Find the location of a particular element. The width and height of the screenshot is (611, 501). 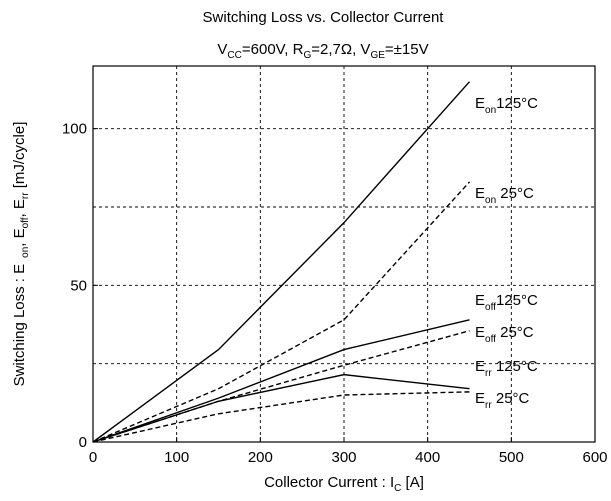

y-axis-label-s3: rr is located at coordinates (25, 195).